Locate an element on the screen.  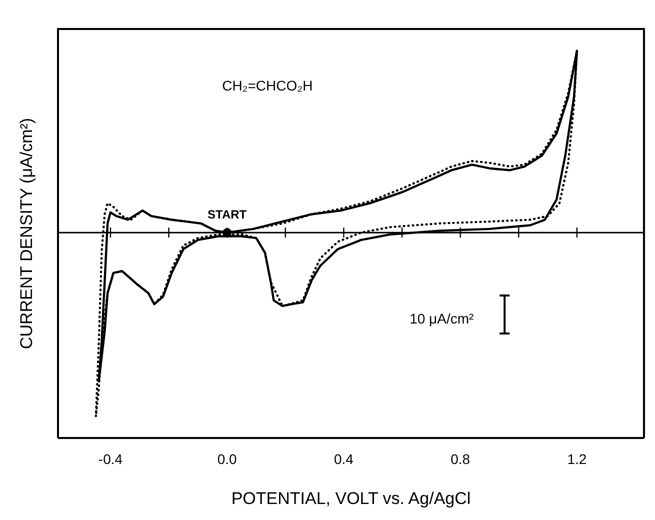
annotation: START is located at coordinates (228, 215).